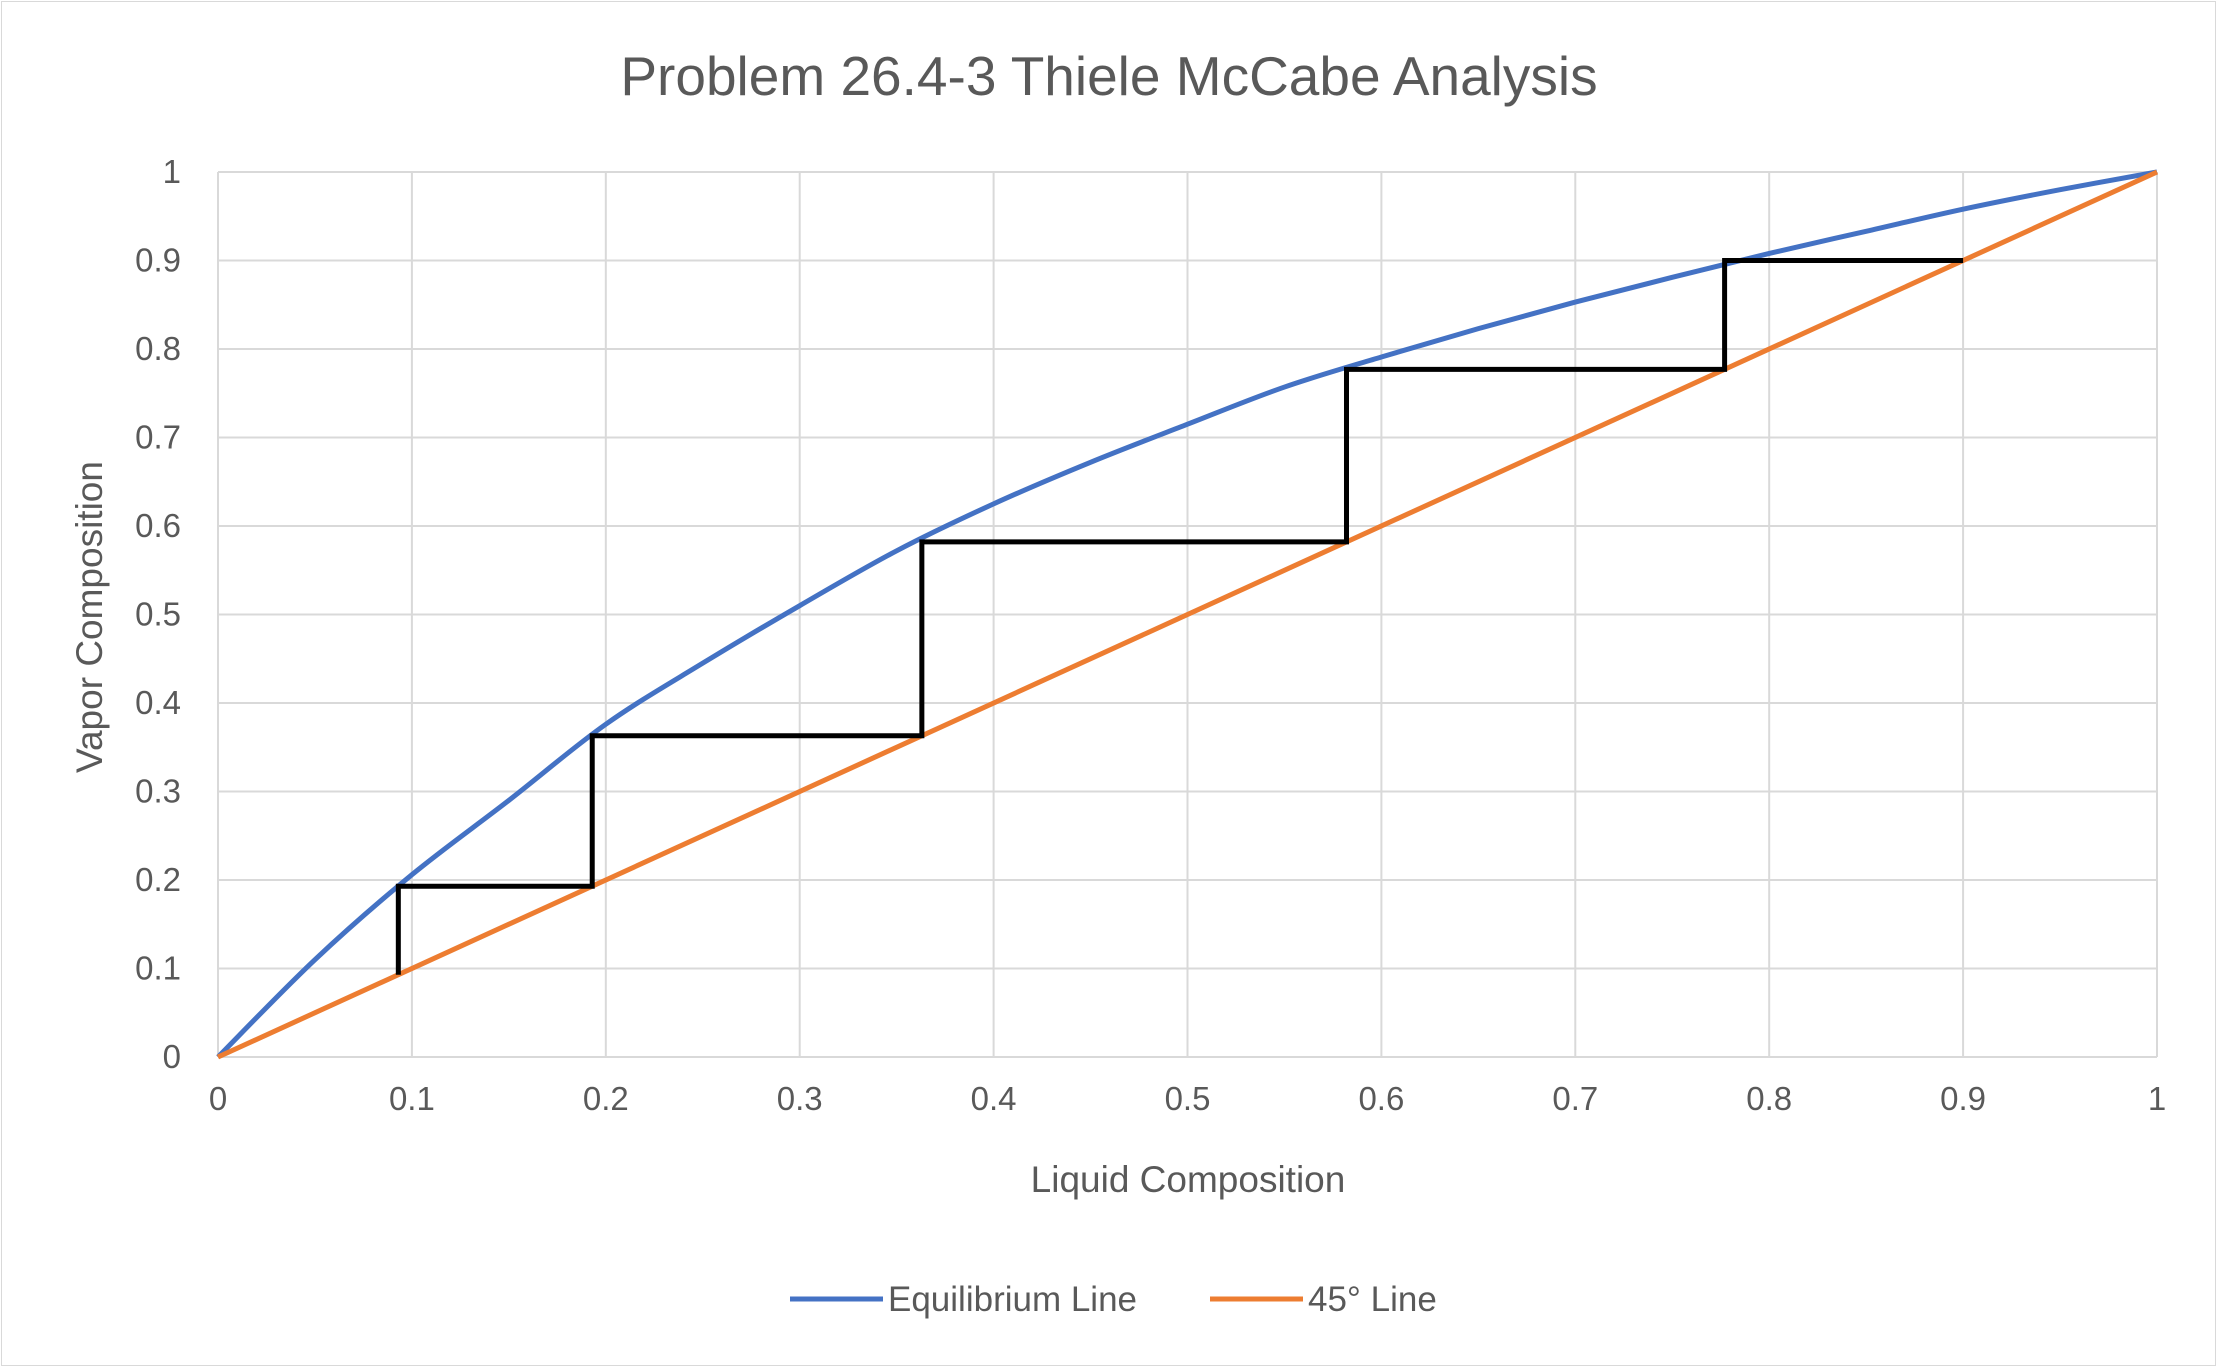 Image resolution: width=2219 pixels, height=1369 pixels. Describe the element at coordinates (1381, 1098) in the screenshot. I see `x-tick-label: 0.6` at that location.